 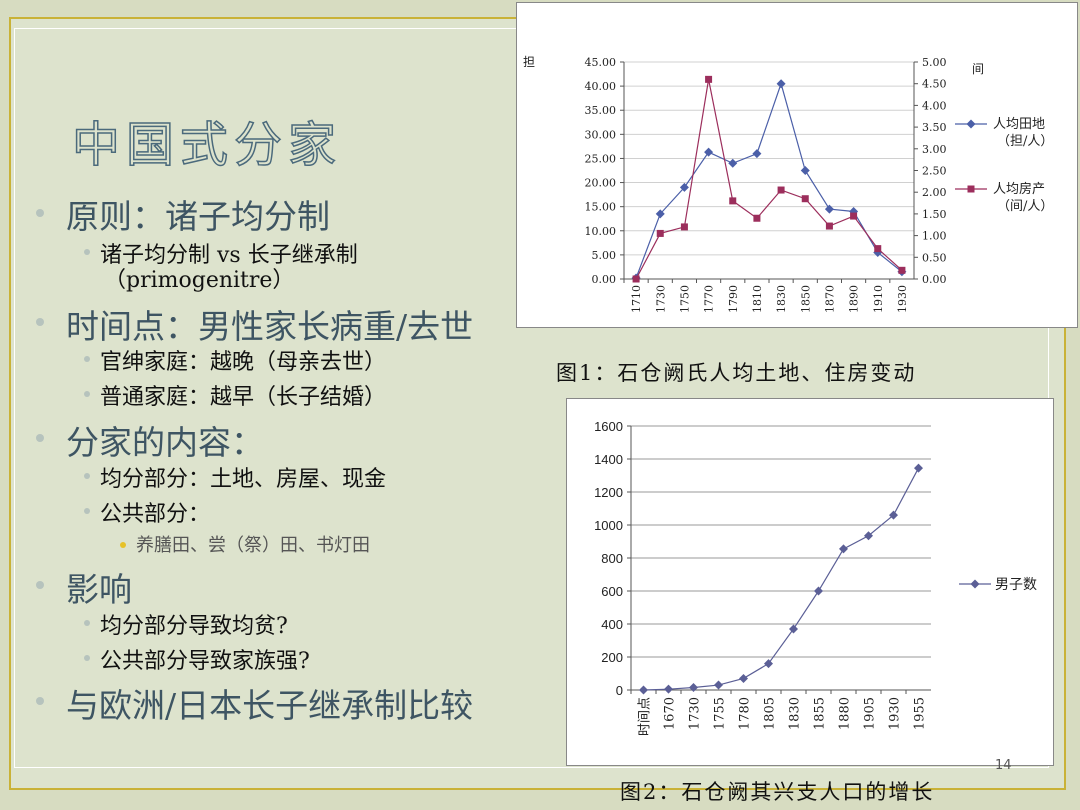 What do you see at coordinates (99, 589) in the screenshot?
I see `bullet-impact: 影响` at bounding box center [99, 589].